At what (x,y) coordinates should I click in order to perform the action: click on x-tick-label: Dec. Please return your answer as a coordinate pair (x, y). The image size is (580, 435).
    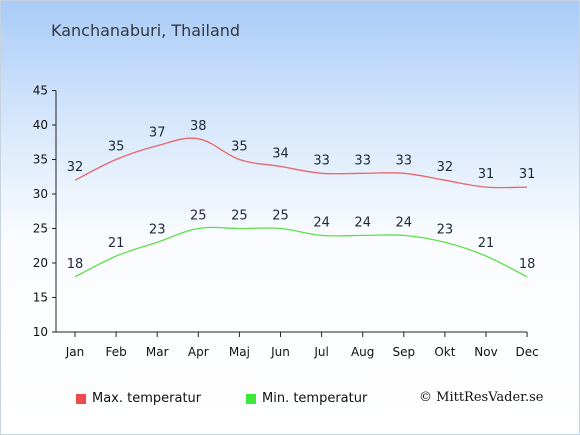
    Looking at the image, I should click on (526, 352).